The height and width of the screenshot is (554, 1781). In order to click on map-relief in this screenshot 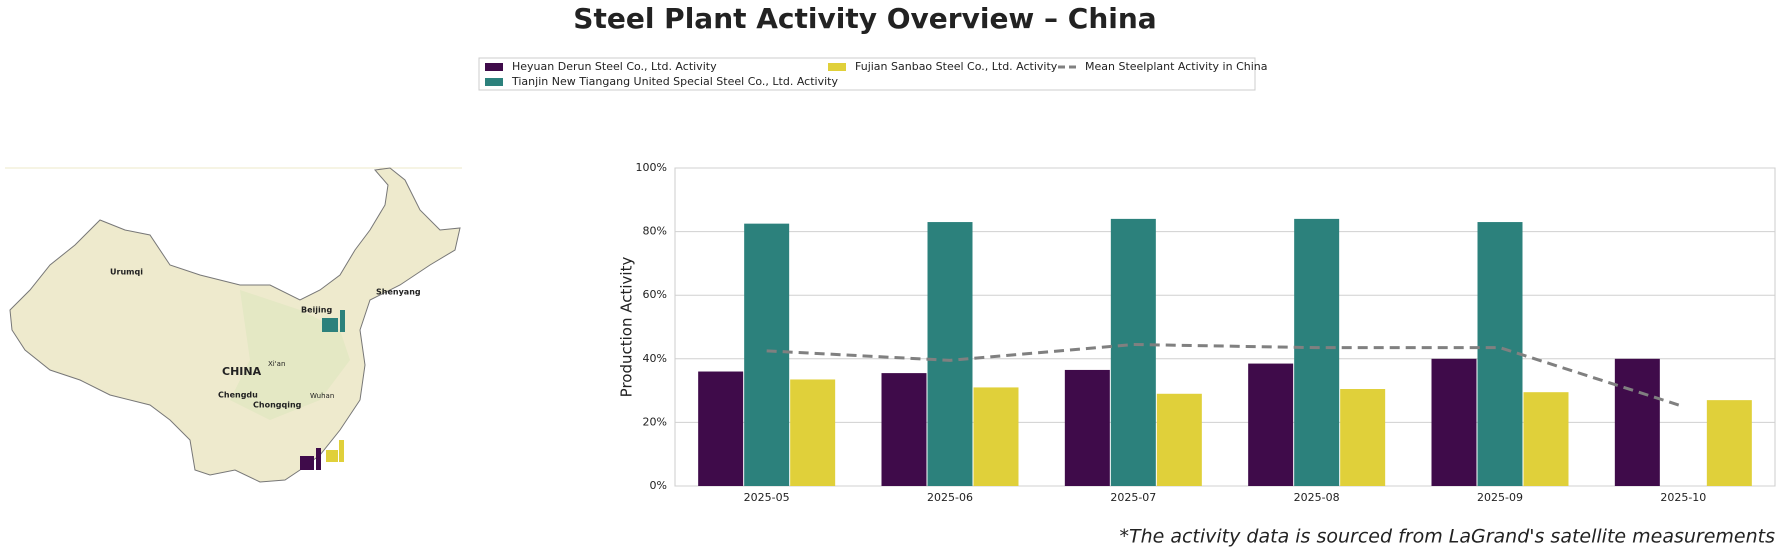, I will do `click(290, 355)`.